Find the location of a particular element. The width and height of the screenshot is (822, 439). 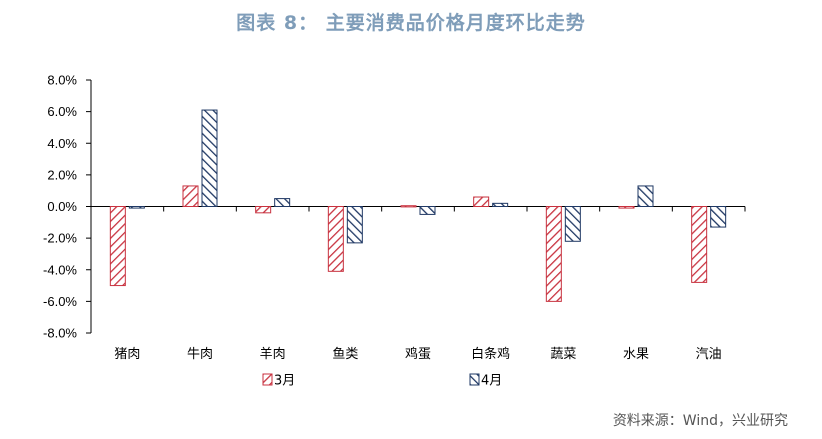

y-tick-label: 8.0% is located at coordinates (62, 80).